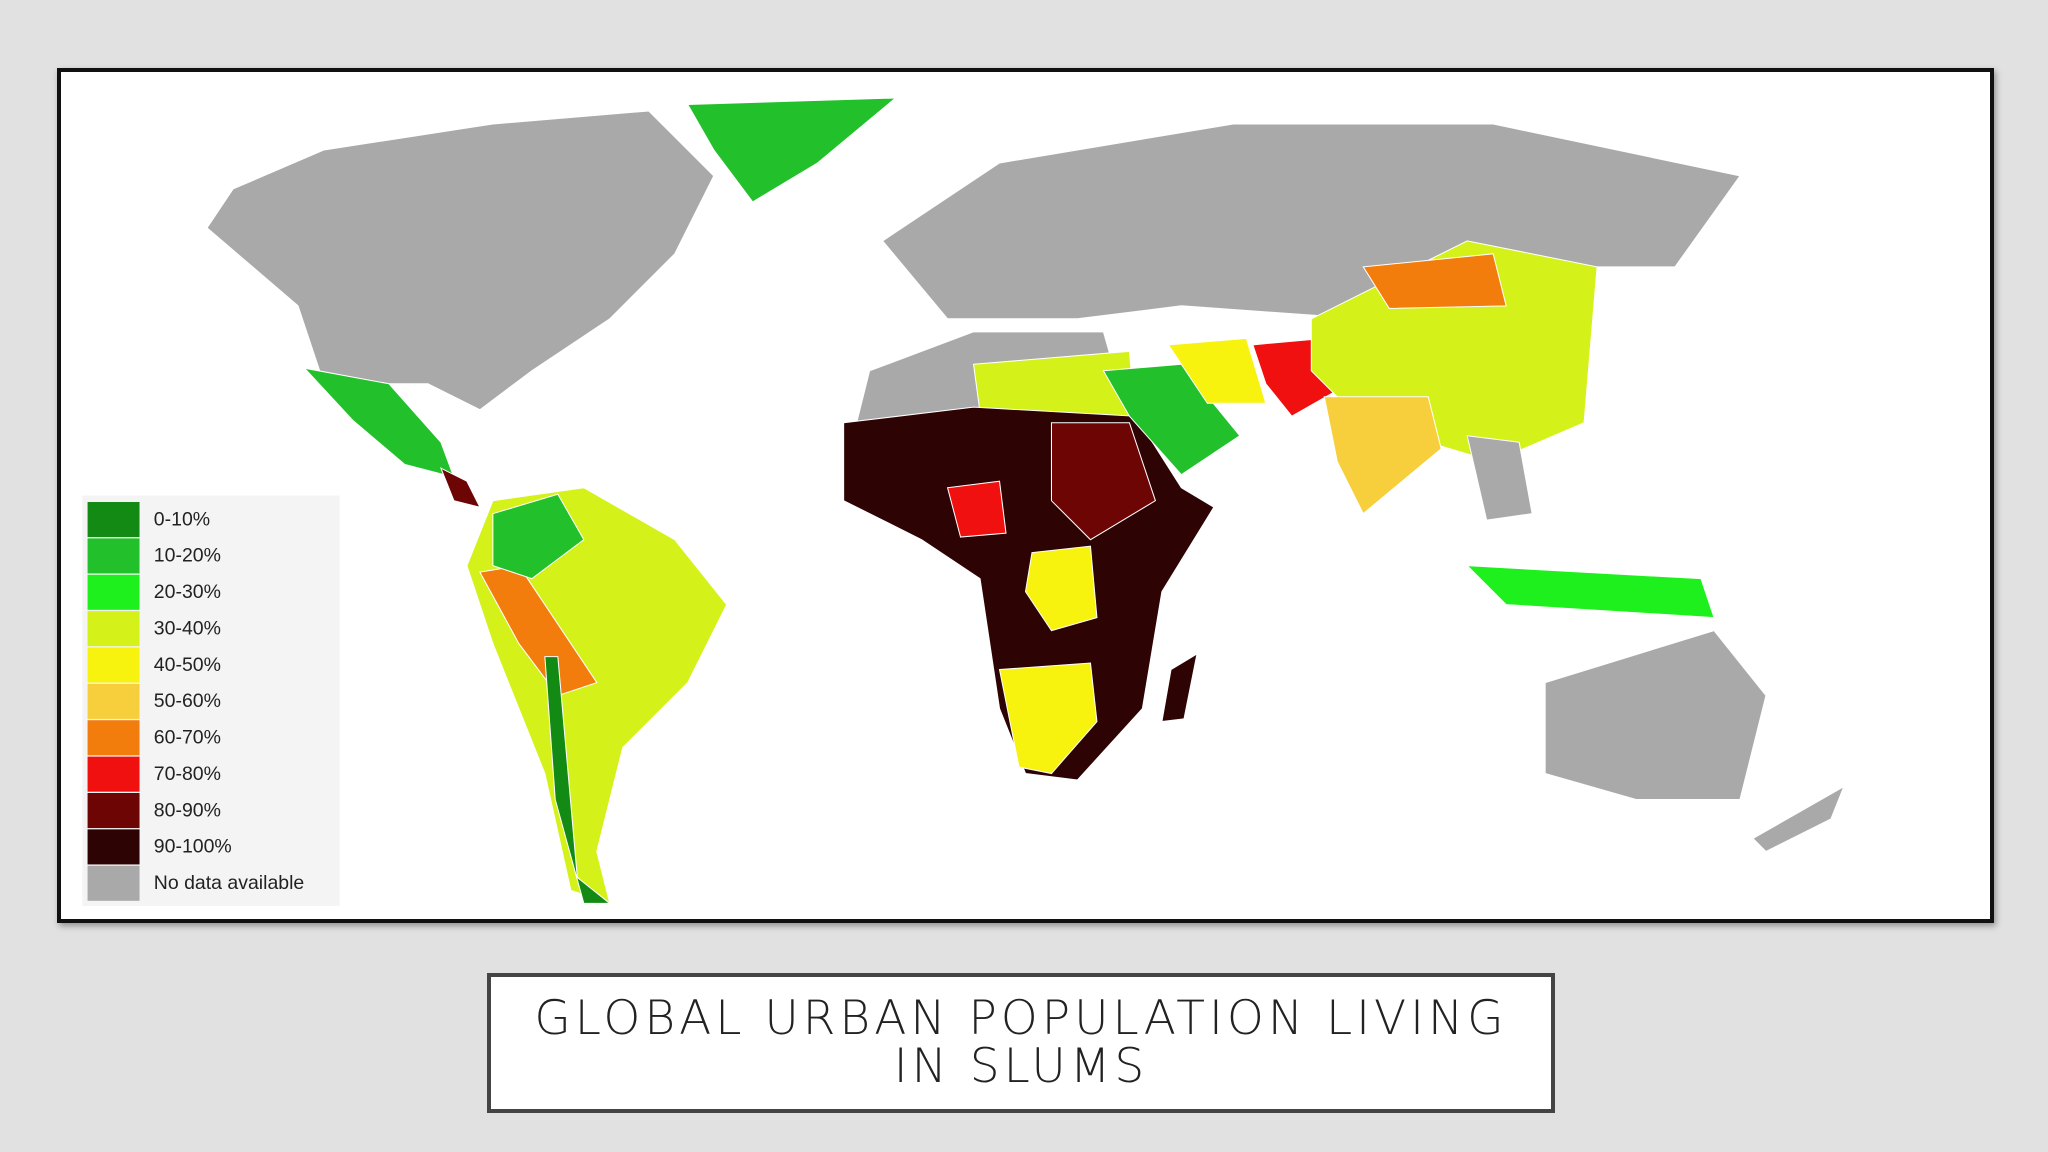  Describe the element at coordinates (1103, 481) in the screenshot. I see `central-africa` at that location.